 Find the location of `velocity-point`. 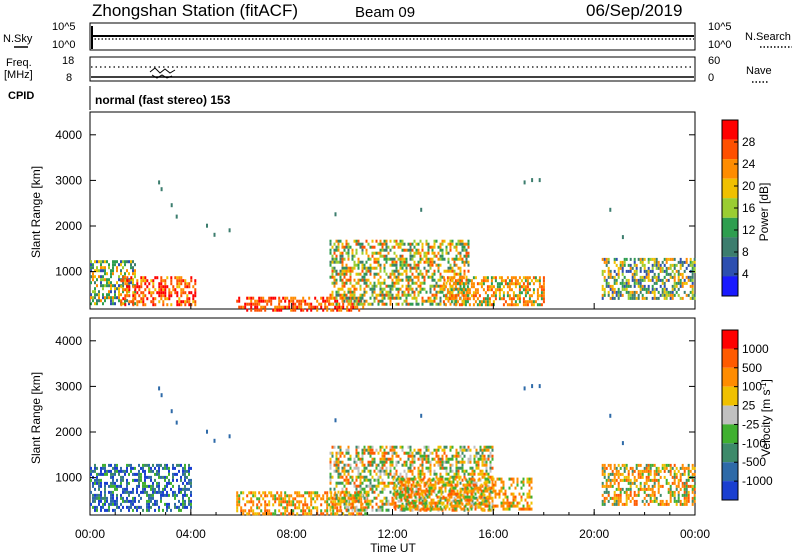

velocity-point is located at coordinates (171, 411).